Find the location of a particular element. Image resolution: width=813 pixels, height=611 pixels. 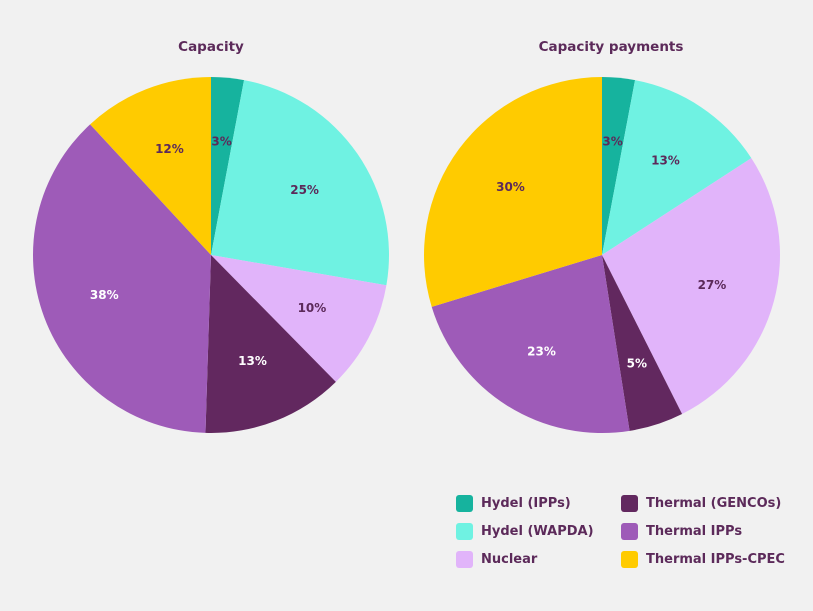

legend-label: Nuclear is located at coordinates (509, 559).